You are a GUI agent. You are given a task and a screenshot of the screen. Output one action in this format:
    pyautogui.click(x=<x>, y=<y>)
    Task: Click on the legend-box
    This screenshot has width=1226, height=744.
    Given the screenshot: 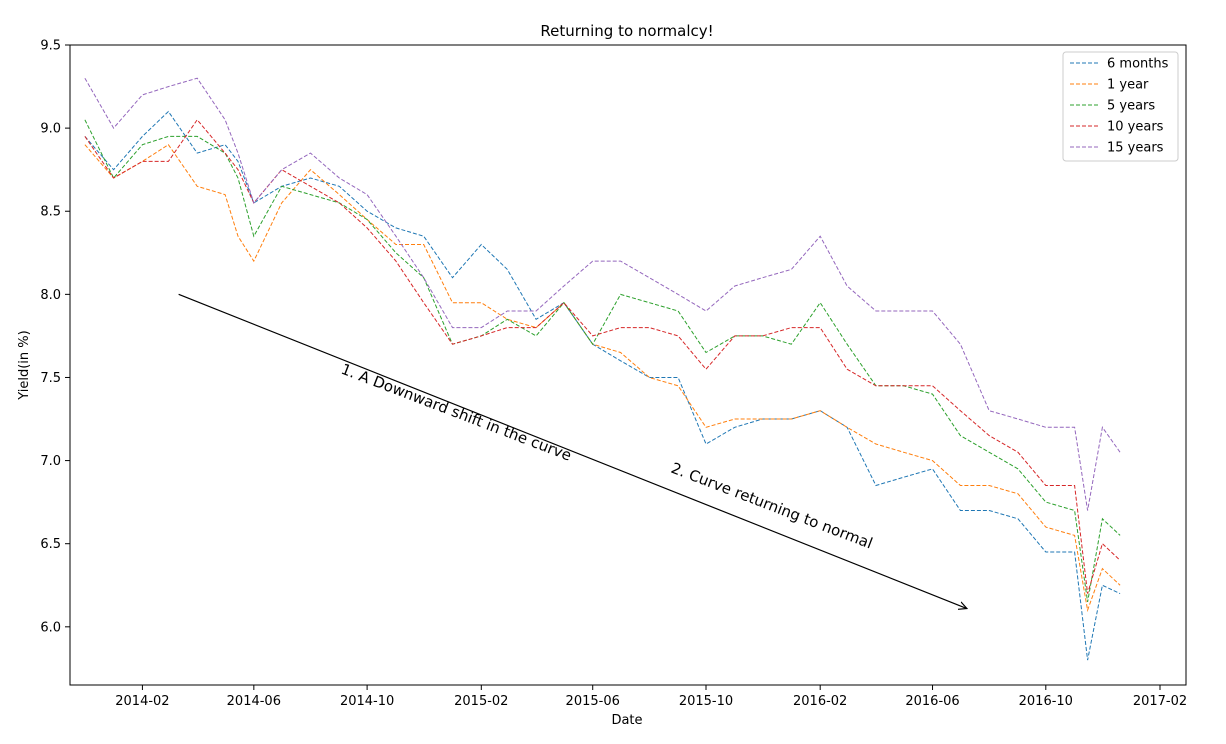 What is the action you would take?
    pyautogui.click(x=1120, y=106)
    